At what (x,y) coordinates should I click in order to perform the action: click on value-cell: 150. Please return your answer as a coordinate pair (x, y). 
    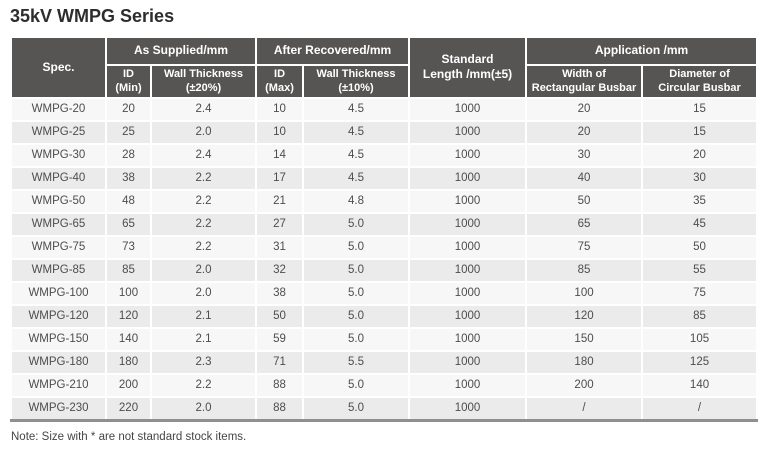
    Looking at the image, I should click on (584, 339).